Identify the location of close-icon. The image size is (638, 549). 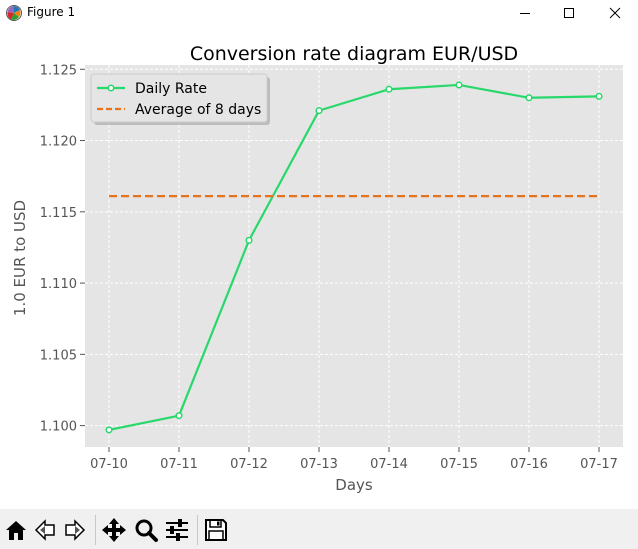
(615, 13).